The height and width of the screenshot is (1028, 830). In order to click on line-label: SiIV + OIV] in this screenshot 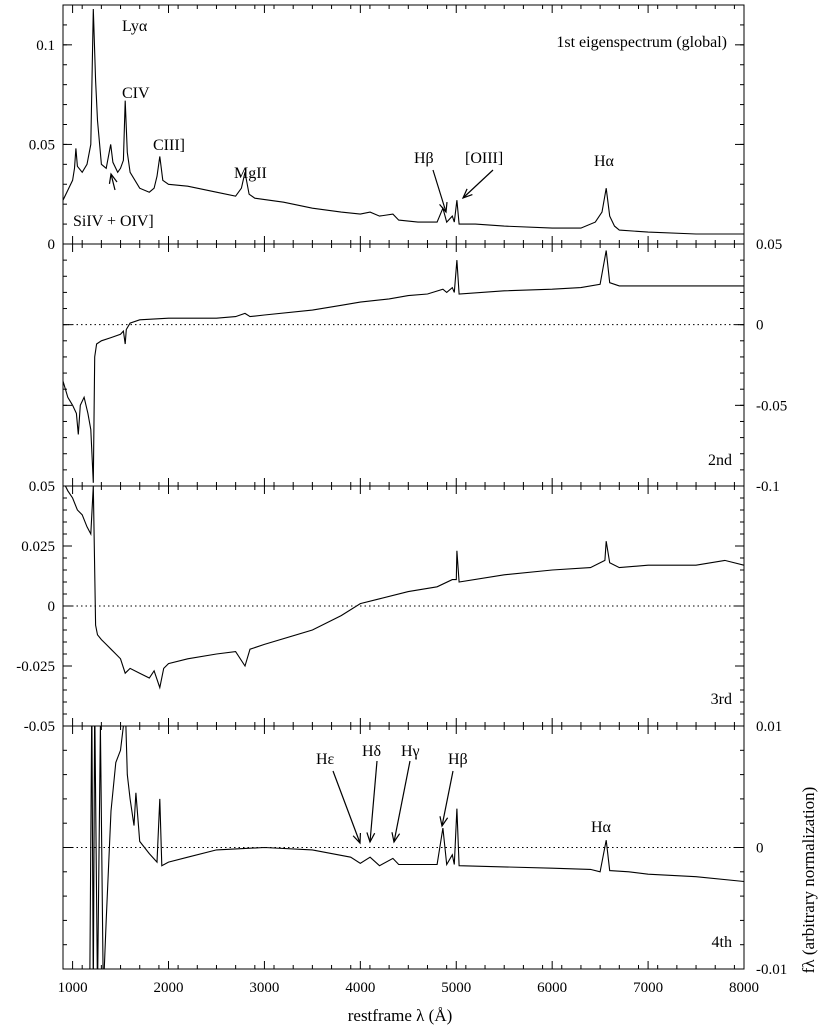, I will do `click(113, 221)`.